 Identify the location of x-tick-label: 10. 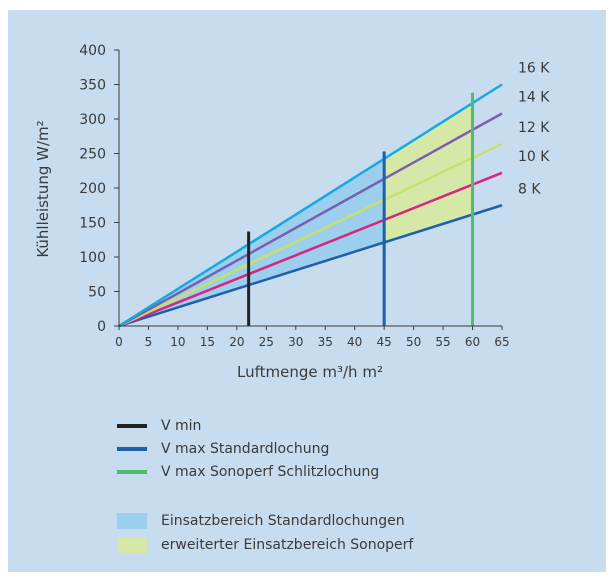
(177, 342).